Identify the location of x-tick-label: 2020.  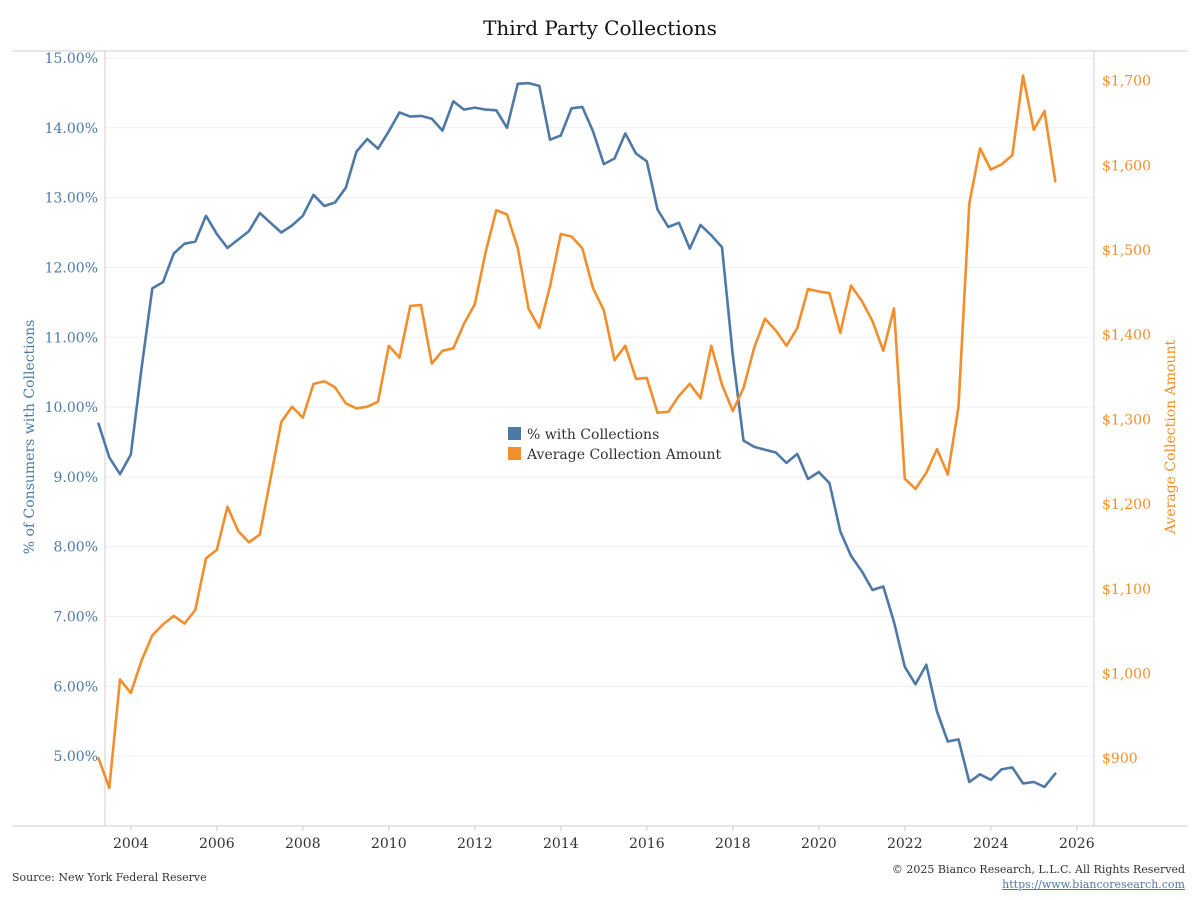
(819, 844).